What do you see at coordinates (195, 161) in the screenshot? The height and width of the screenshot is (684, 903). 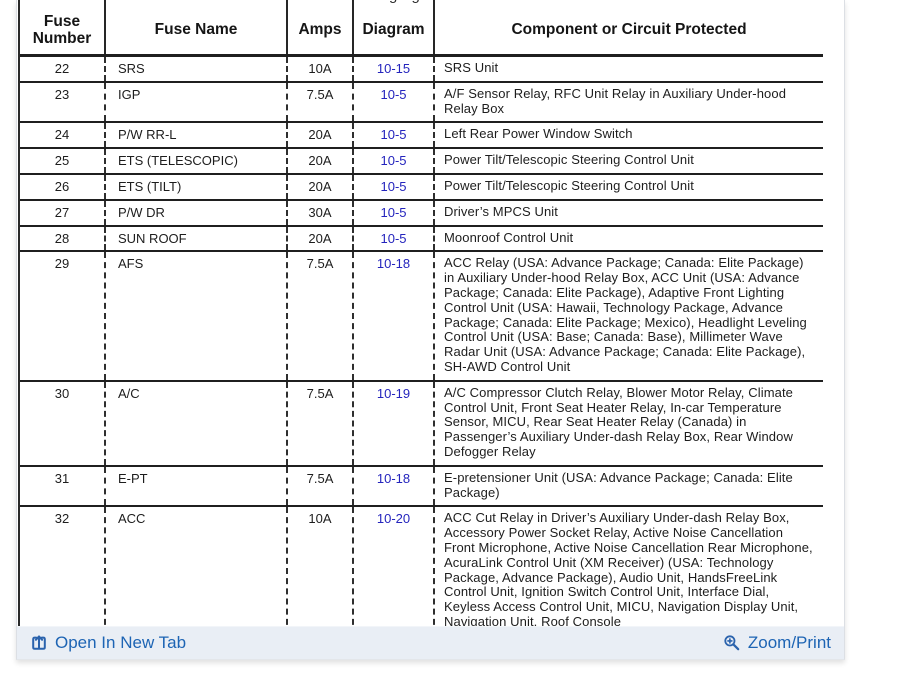 I see `fuse-name-cell: ETS (TELESCOPIC)` at bounding box center [195, 161].